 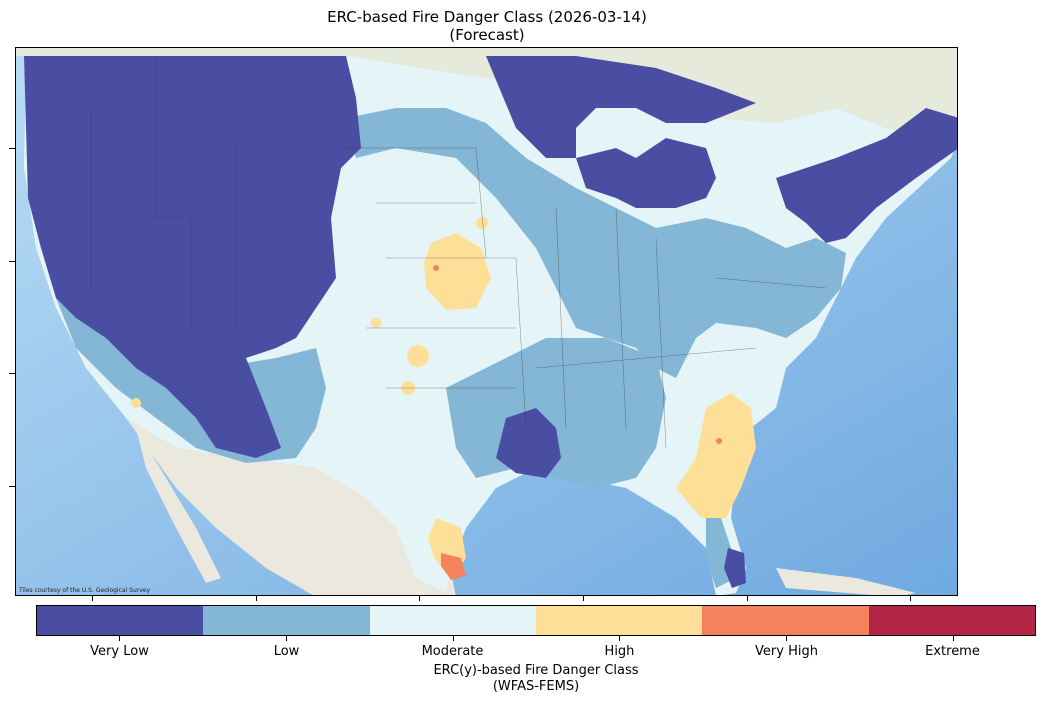 I want to click on cuba-bahamas, so click(x=846, y=581).